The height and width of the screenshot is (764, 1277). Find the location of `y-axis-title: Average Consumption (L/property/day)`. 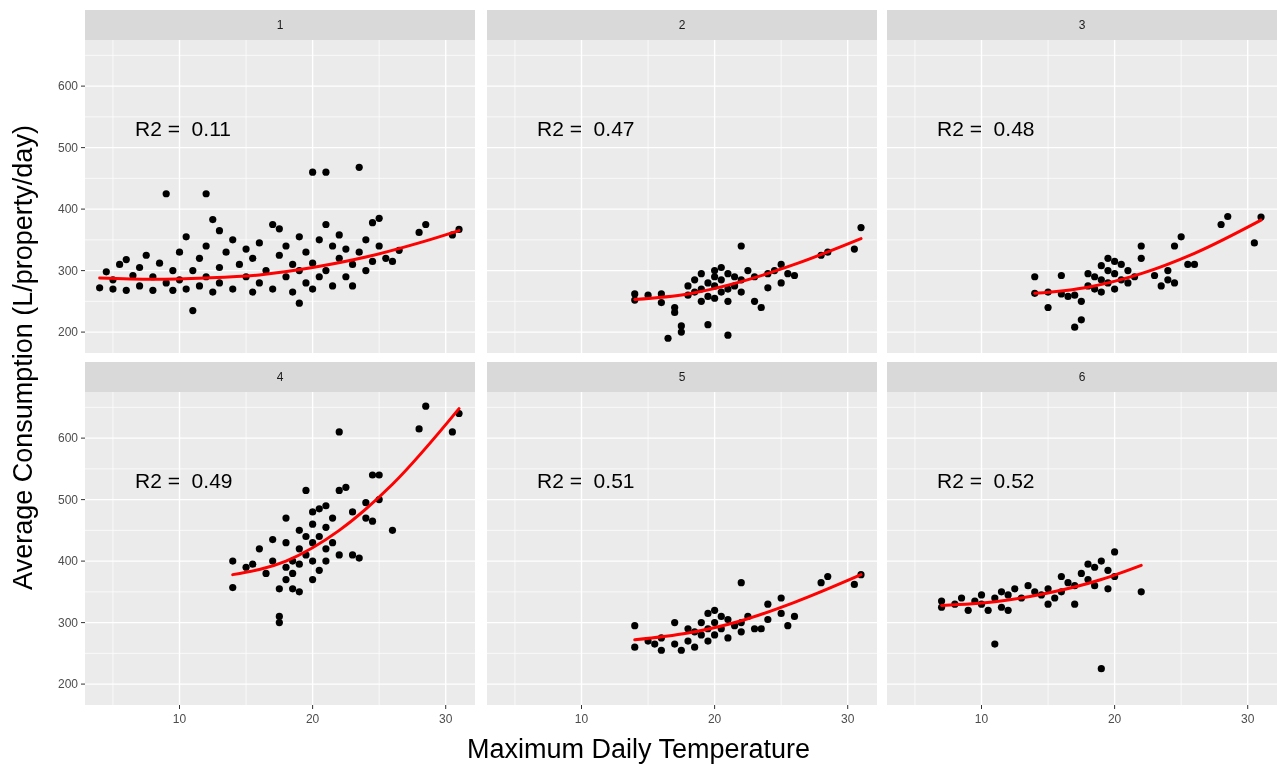

y-axis-title: Average Consumption (L/property/day) is located at coordinates (23, 357).